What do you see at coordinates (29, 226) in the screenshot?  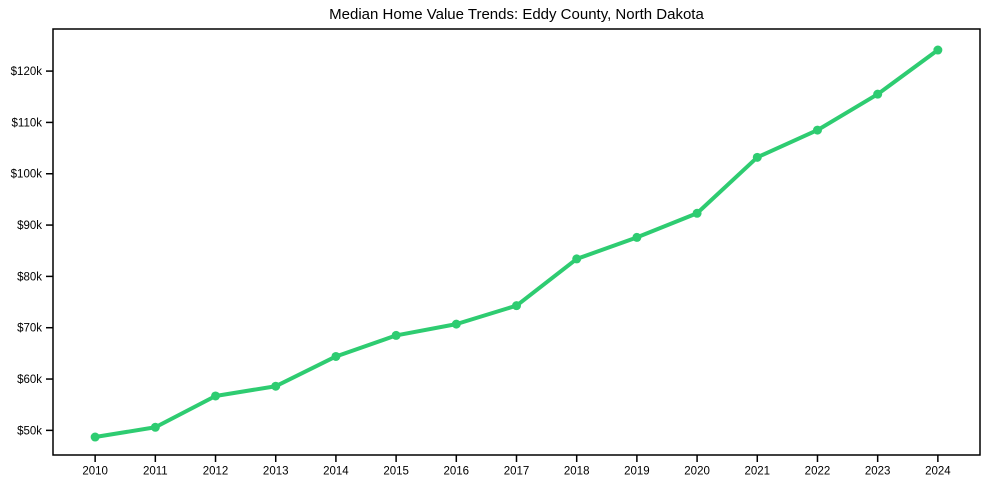 I see `y-tick-label: $90k` at bounding box center [29, 226].